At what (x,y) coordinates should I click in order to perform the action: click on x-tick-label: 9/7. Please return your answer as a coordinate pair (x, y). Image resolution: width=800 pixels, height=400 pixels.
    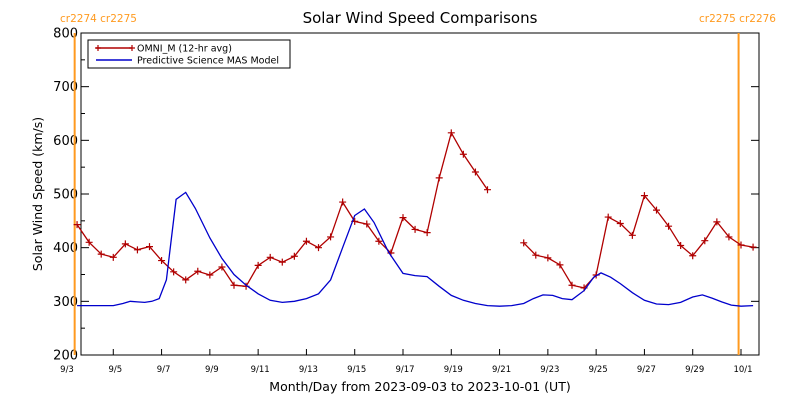
    Looking at the image, I should click on (164, 370).